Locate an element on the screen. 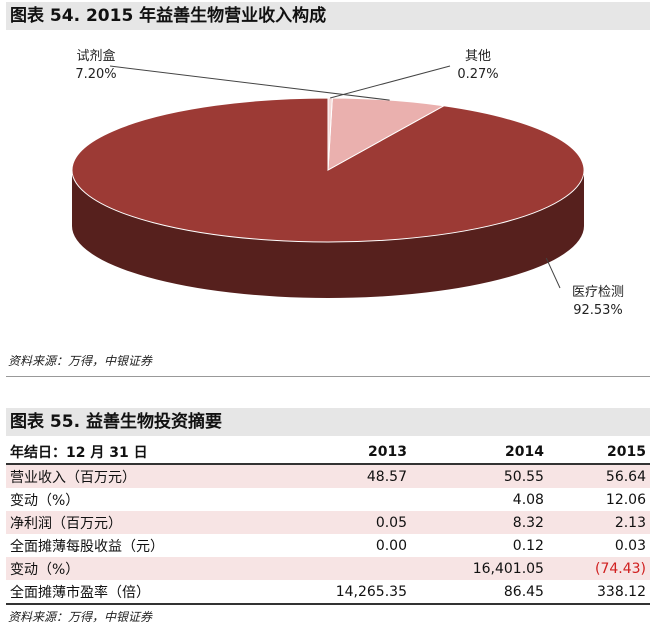  figure-55-title: 图表 55. 益善生物投资摘要 is located at coordinates (328, 422).